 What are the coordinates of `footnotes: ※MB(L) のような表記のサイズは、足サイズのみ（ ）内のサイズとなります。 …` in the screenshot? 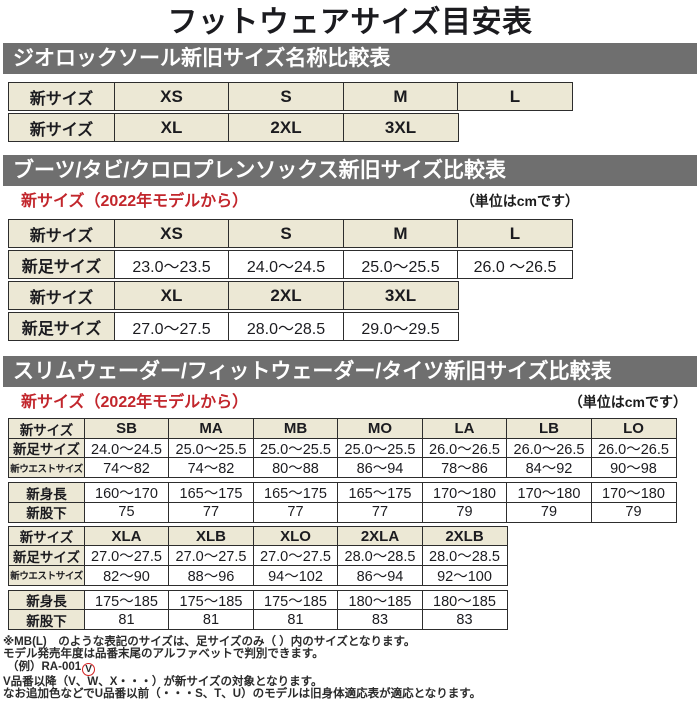 It's located at (351, 668).